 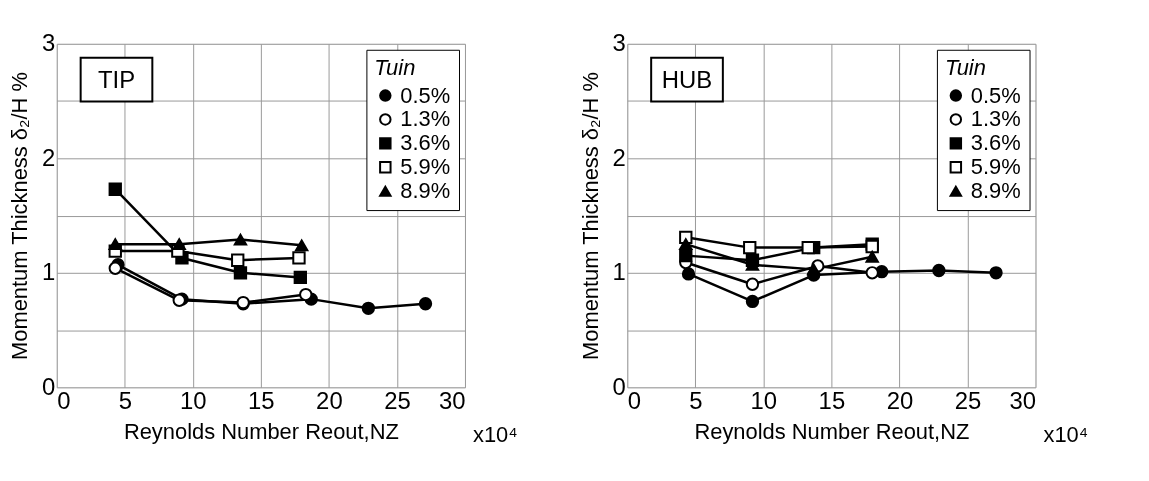 What do you see at coordinates (687, 79) in the screenshot?
I see `annotation: HUB` at bounding box center [687, 79].